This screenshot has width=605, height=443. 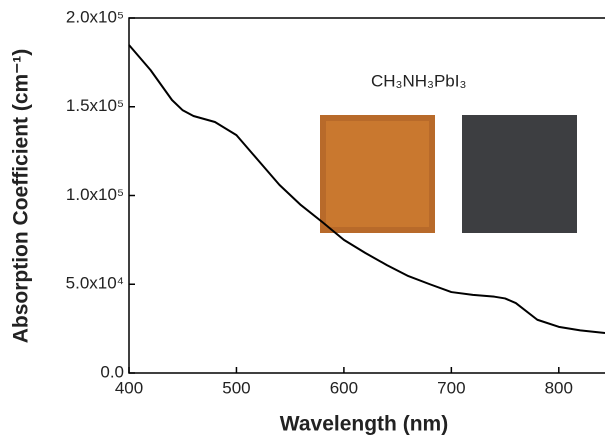 What do you see at coordinates (95, 105) in the screenshot?
I see `y-tick-label: 1.5x10⁵` at bounding box center [95, 105].